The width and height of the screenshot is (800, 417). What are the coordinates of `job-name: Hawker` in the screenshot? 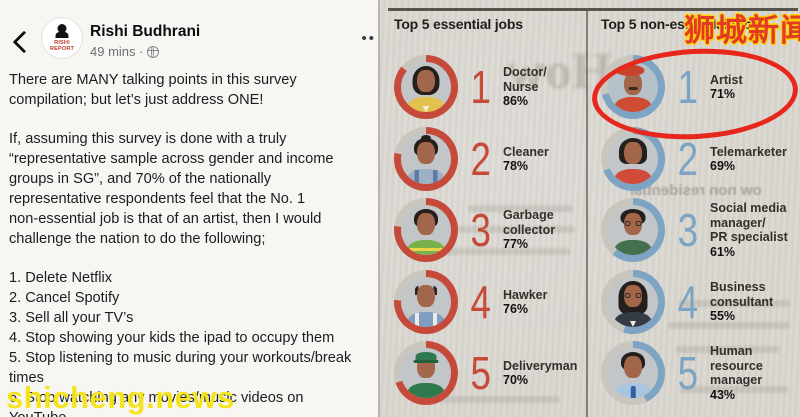 It's located at (525, 294).